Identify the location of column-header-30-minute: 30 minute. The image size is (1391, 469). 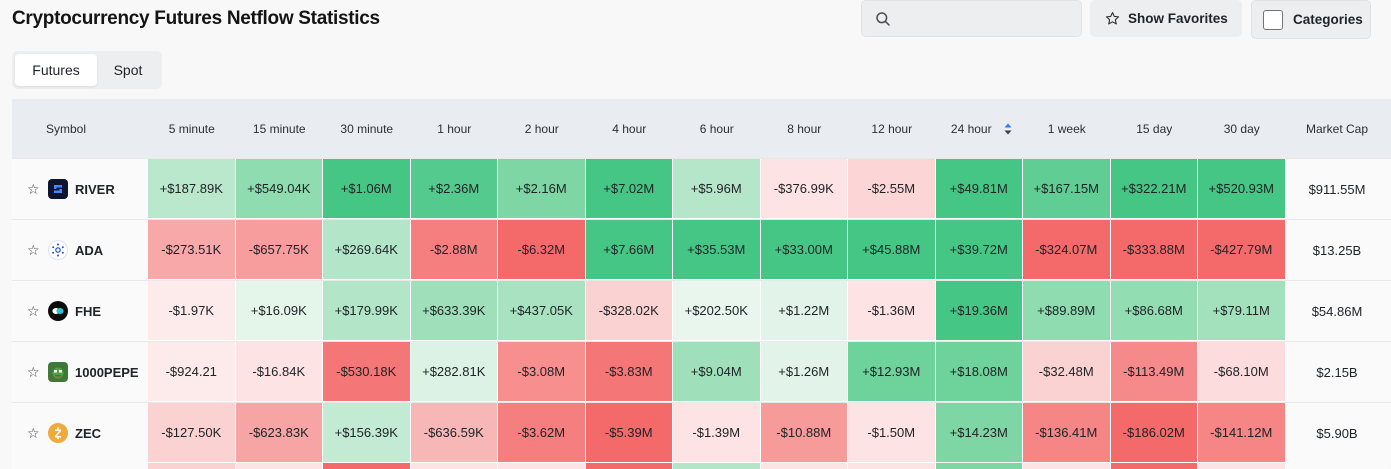
(367, 128).